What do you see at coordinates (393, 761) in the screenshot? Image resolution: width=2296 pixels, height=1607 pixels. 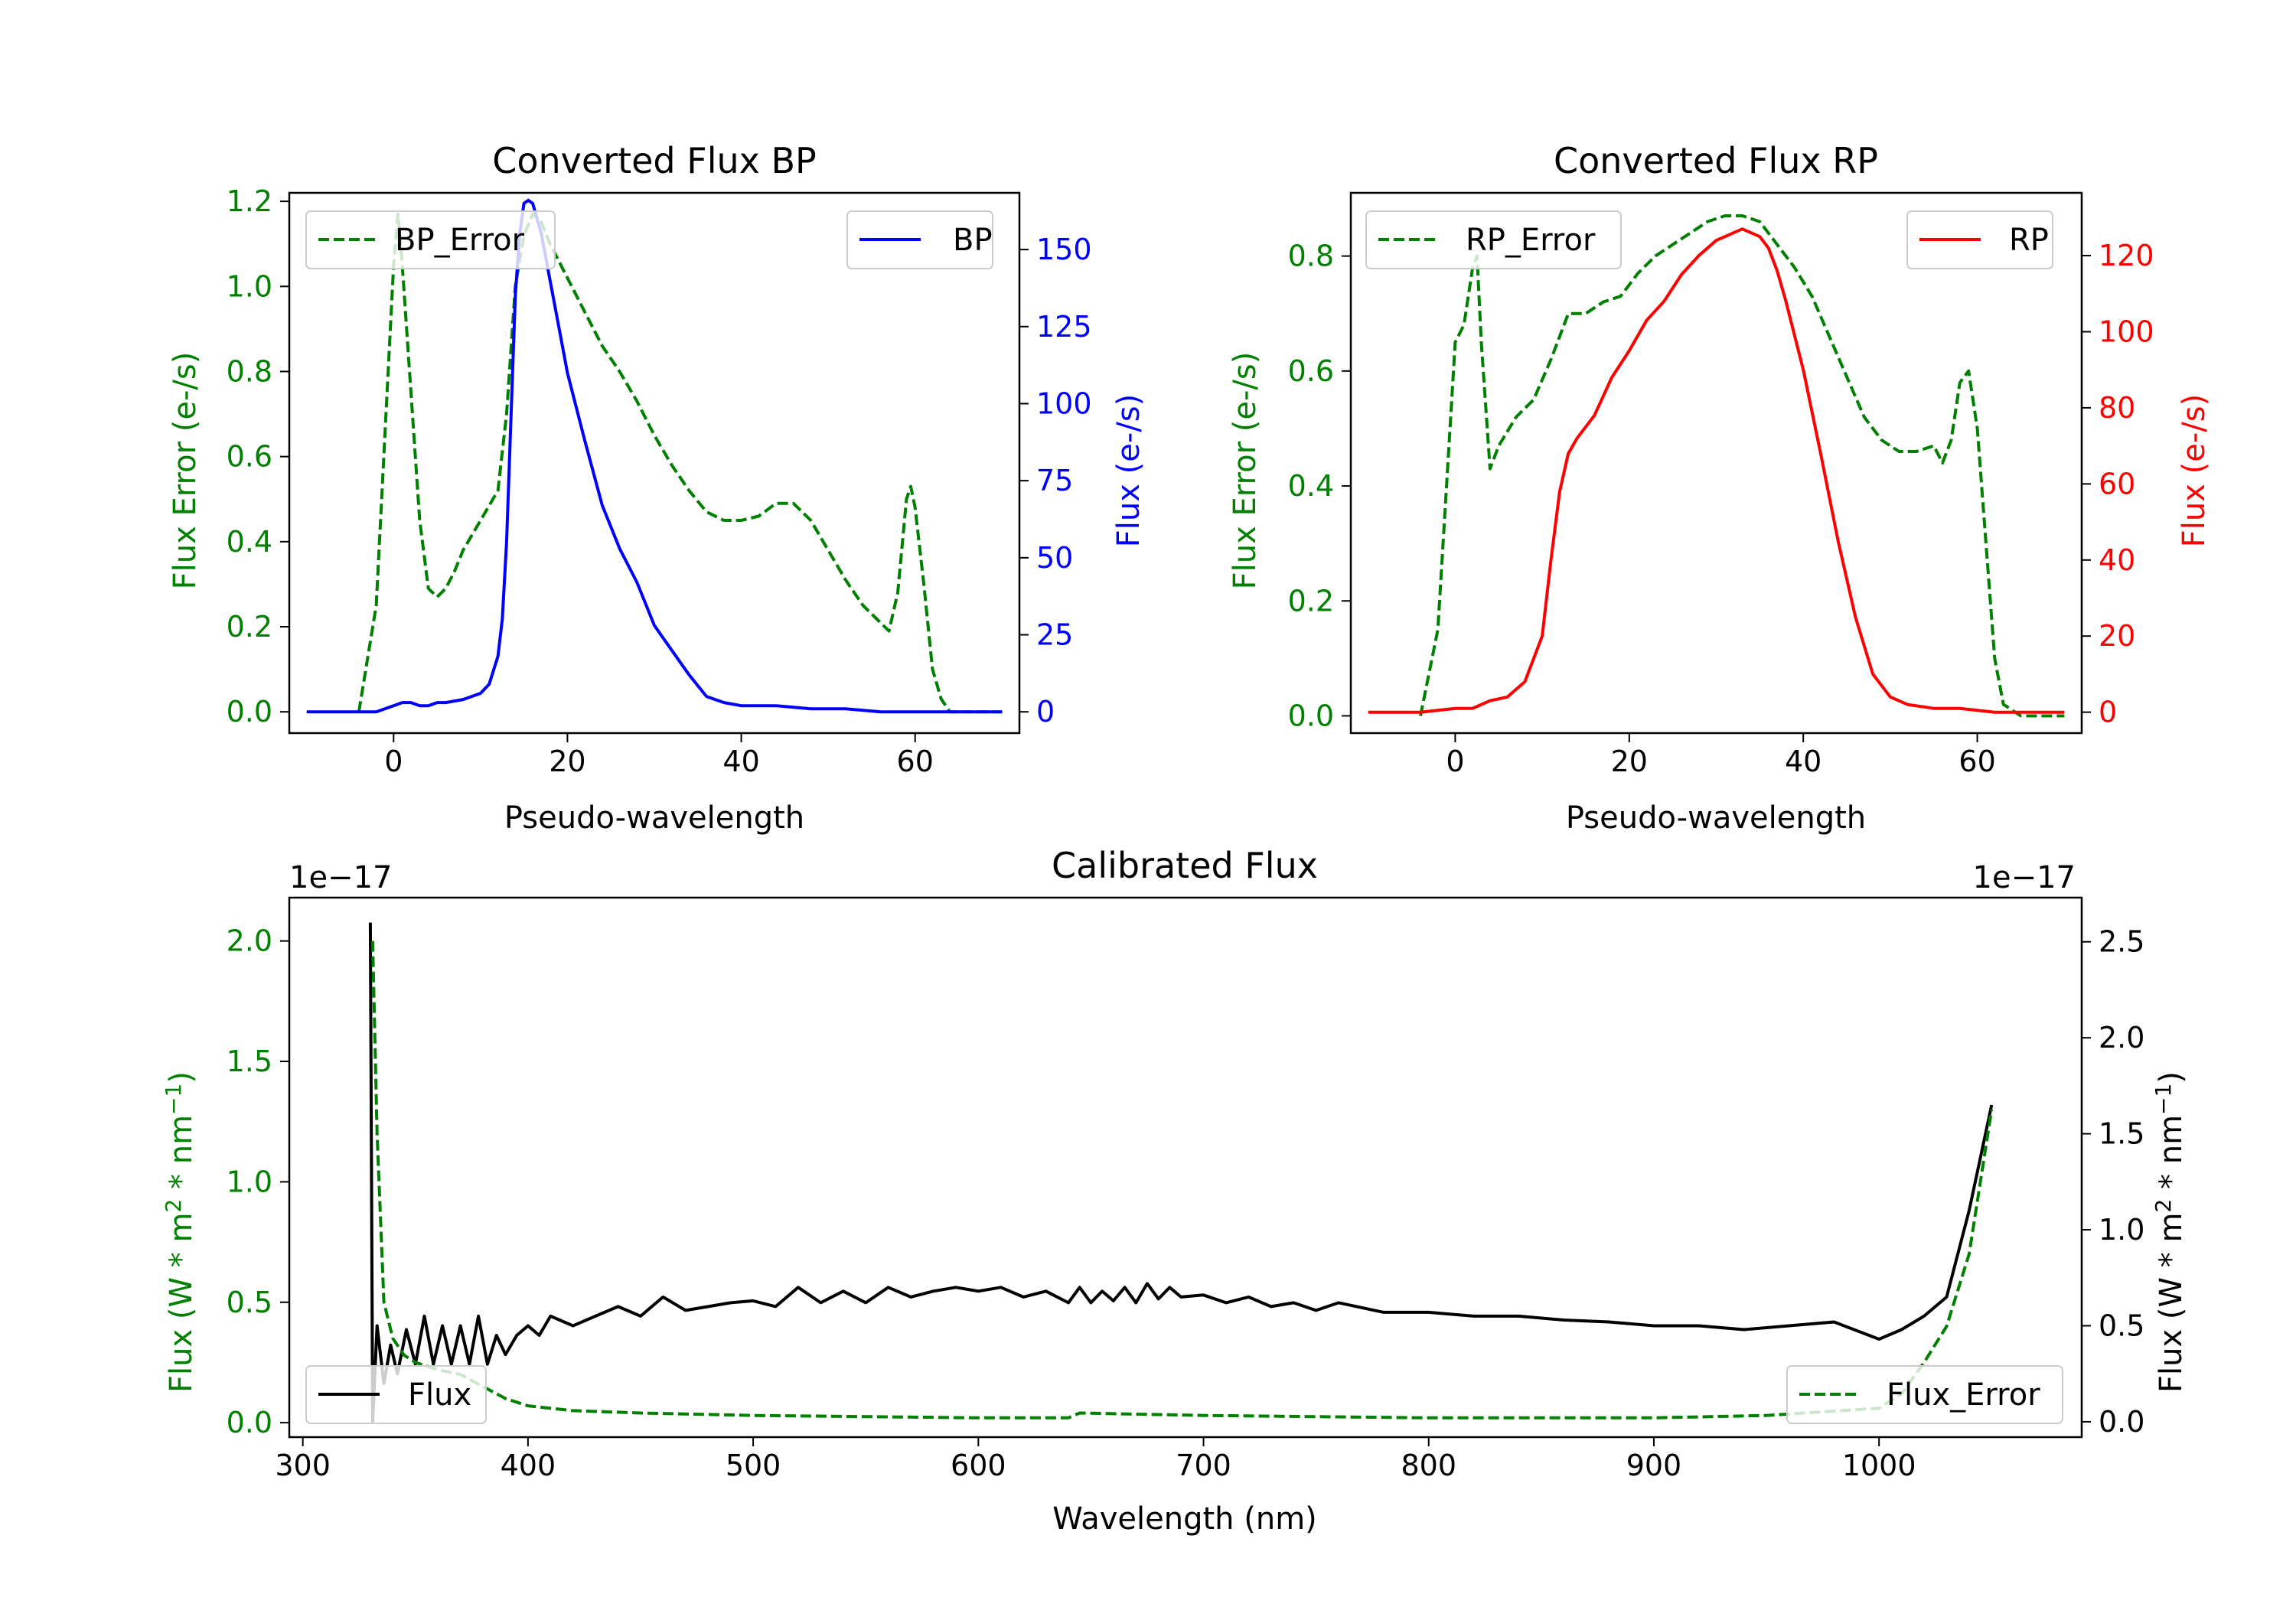 I see `bp-xtick-label: 0` at bounding box center [393, 761].